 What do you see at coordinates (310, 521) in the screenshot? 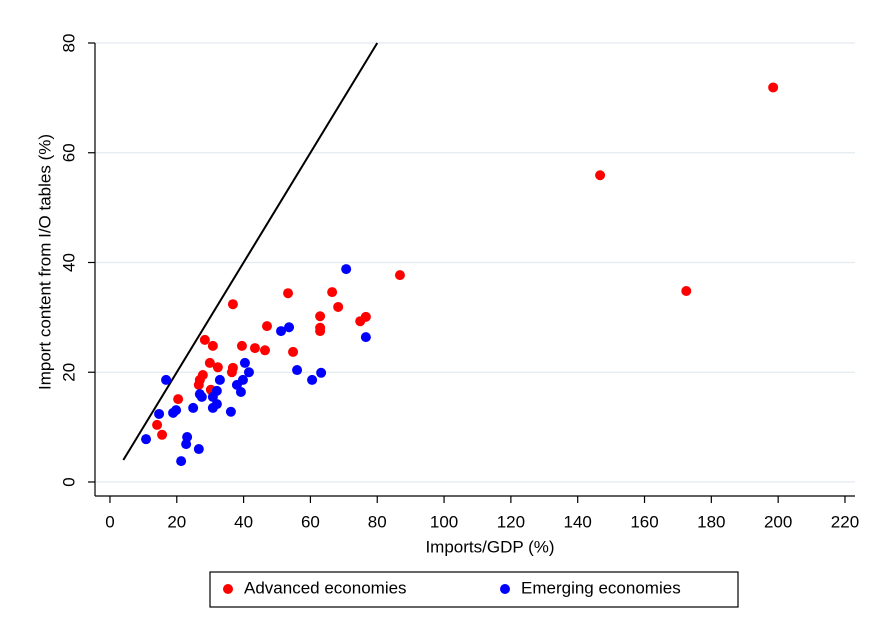
I see `x-tick-label: 60` at bounding box center [310, 521].